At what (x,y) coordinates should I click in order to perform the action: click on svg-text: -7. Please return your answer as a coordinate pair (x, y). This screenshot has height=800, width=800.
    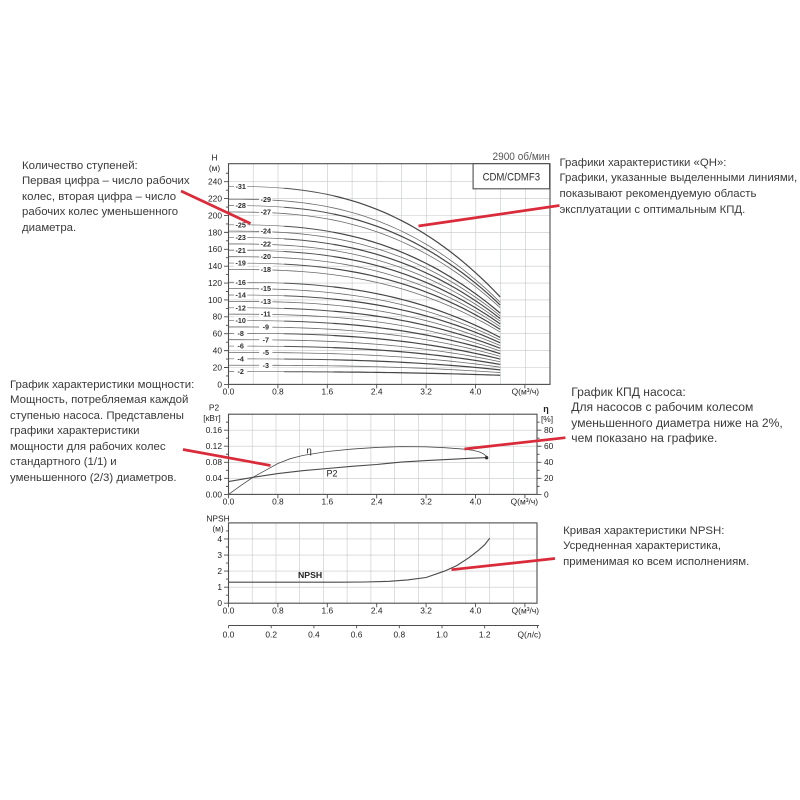
    Looking at the image, I should click on (266, 339).